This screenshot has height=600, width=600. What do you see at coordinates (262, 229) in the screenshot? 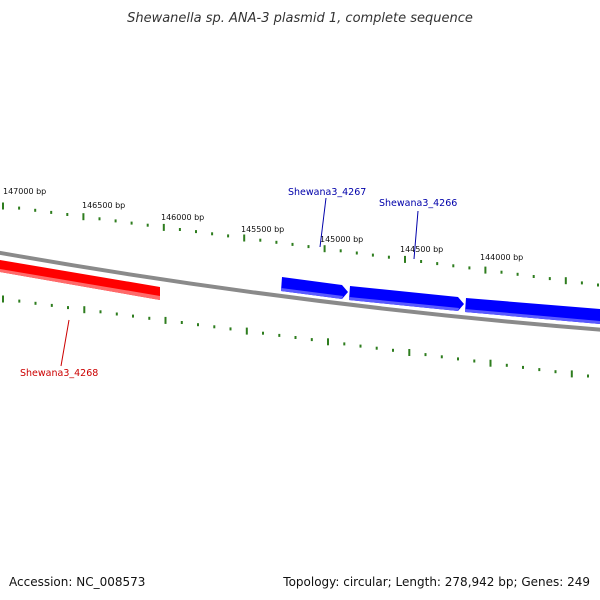
I see `scale-label: 145500 bp` at bounding box center [262, 229].